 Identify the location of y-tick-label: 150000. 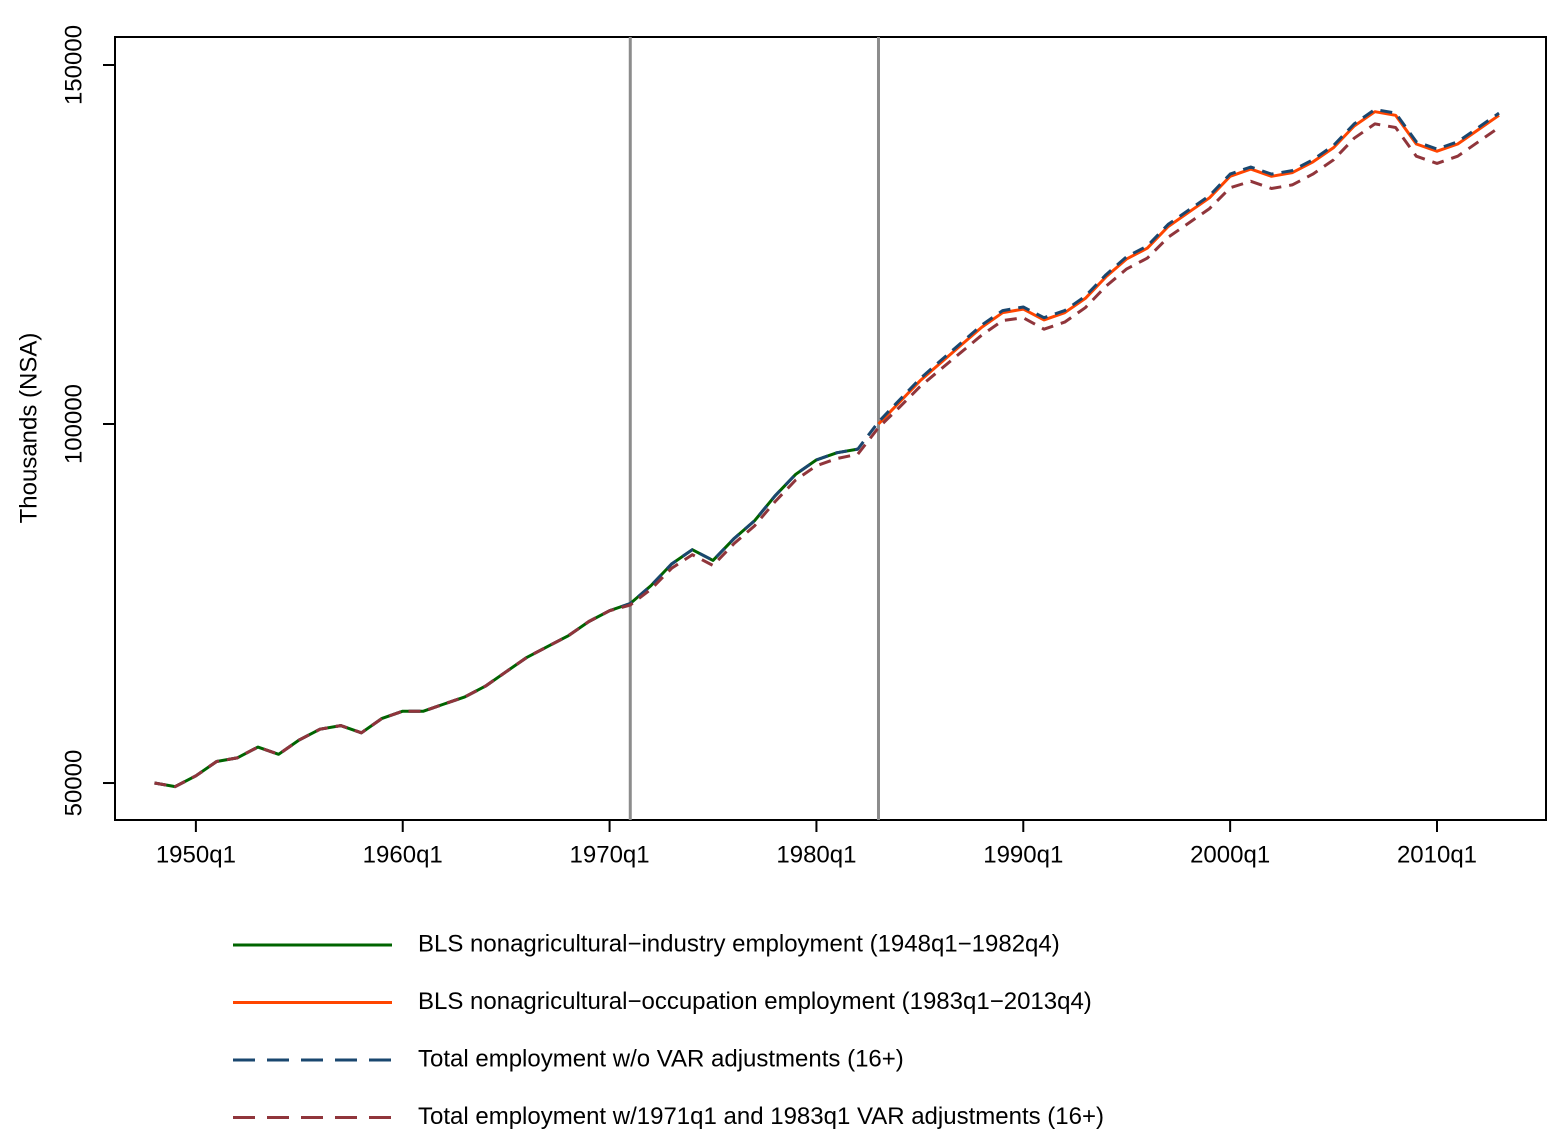
(73, 65).